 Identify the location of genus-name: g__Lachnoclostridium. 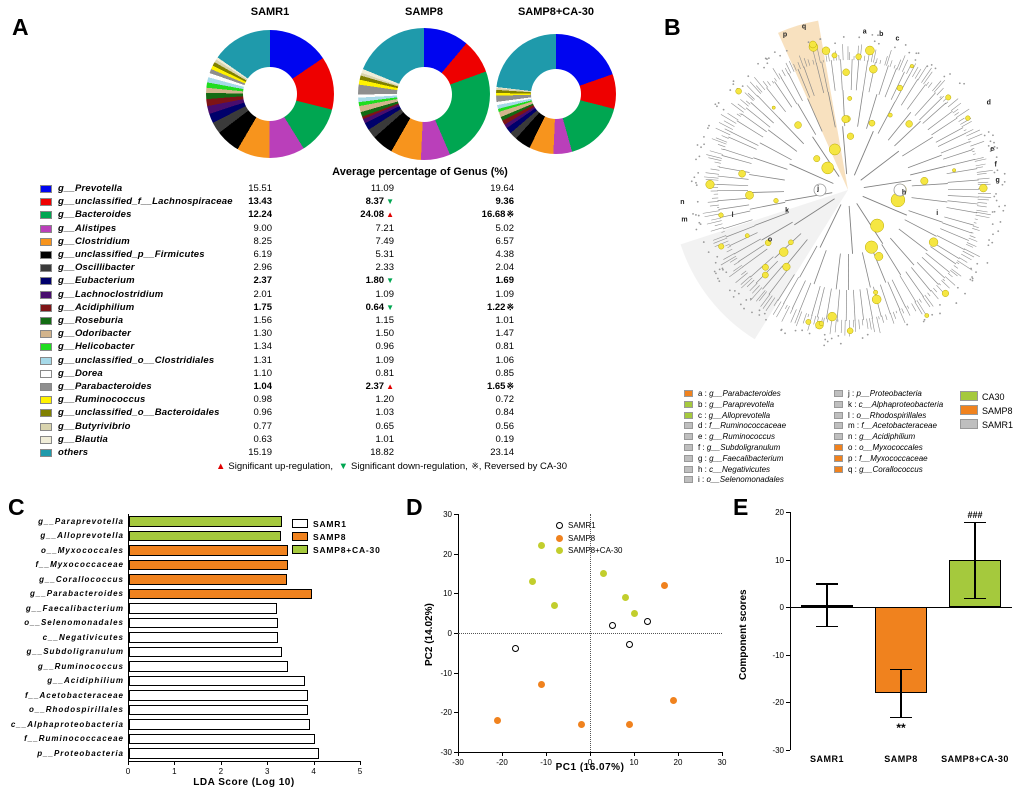
(111, 294).